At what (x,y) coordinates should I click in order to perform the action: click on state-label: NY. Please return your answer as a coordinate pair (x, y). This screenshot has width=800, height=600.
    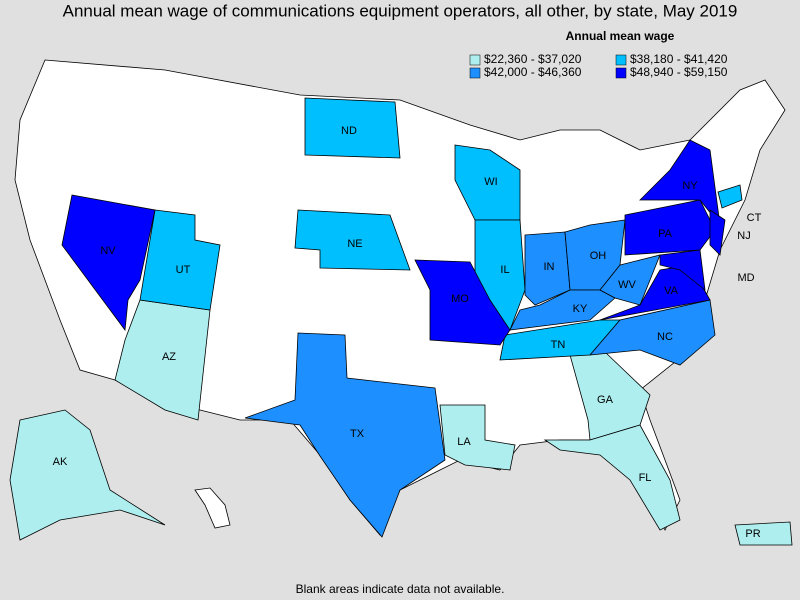
    Looking at the image, I should click on (690, 186).